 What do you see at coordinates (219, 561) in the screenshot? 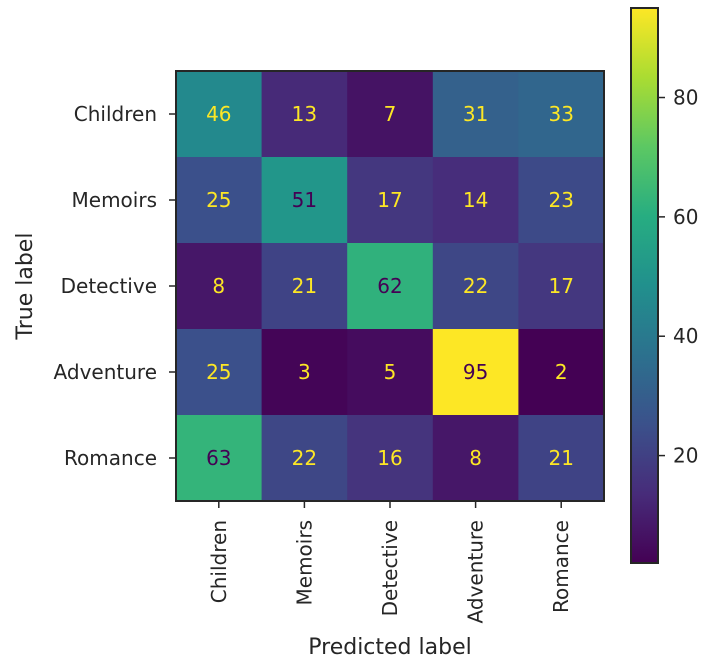
I see `x-tick-label: Children` at bounding box center [219, 561].